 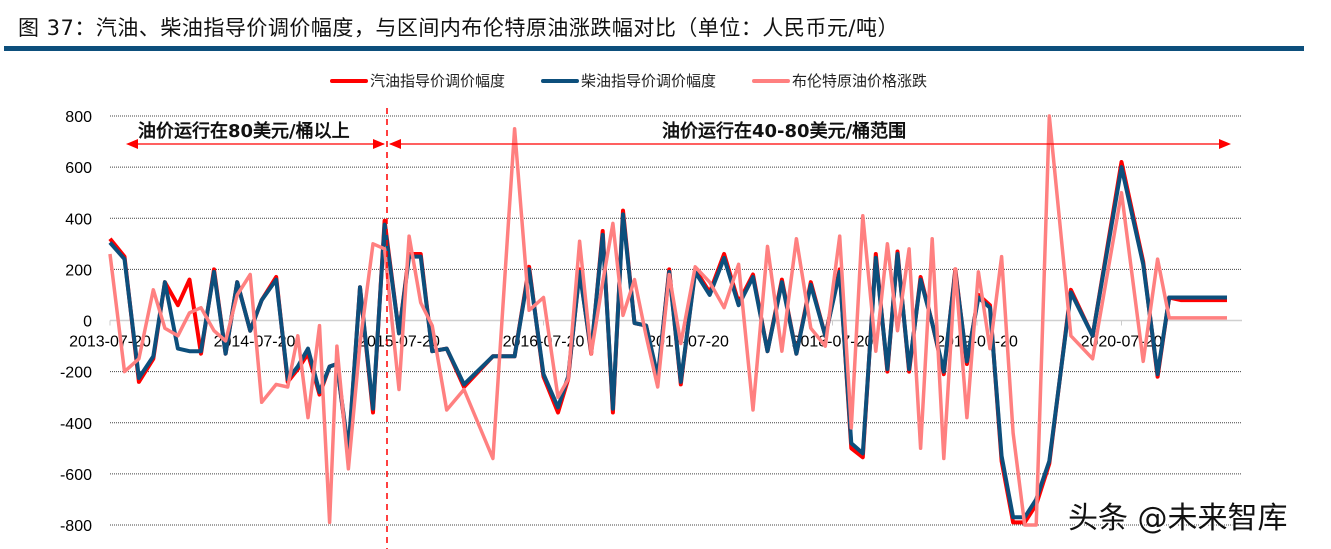 What do you see at coordinates (76, 373) in the screenshot?
I see `y-tick-label: -200` at bounding box center [76, 373].